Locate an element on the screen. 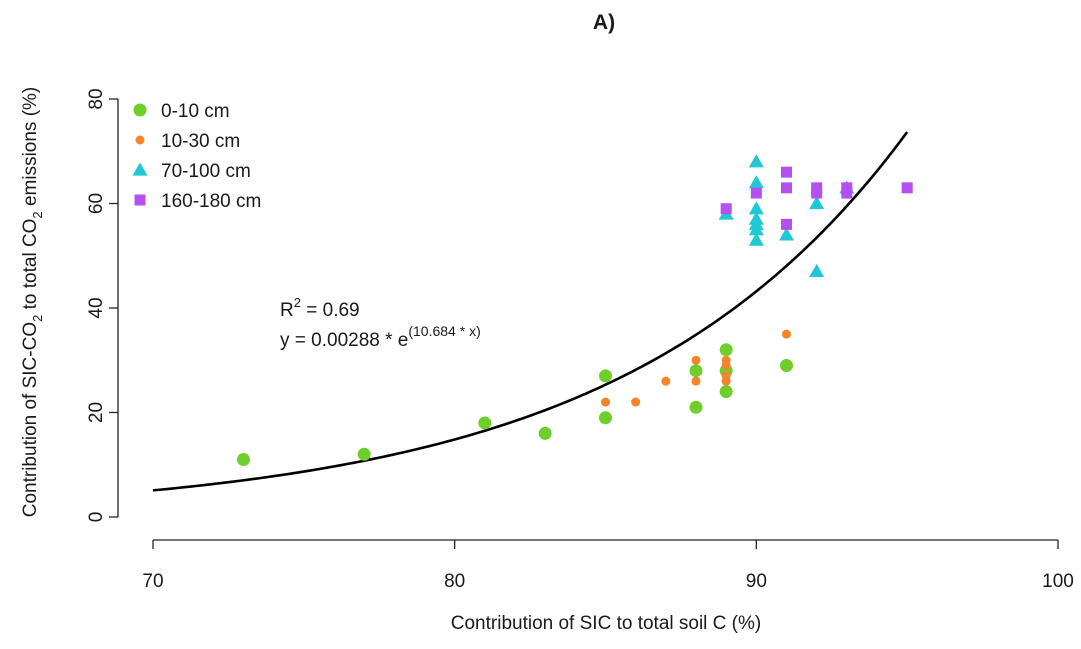 This screenshot has width=1081, height=649. fit-equation-annotation: y = 0.00288 * e(10.684 * x) is located at coordinates (380, 337).